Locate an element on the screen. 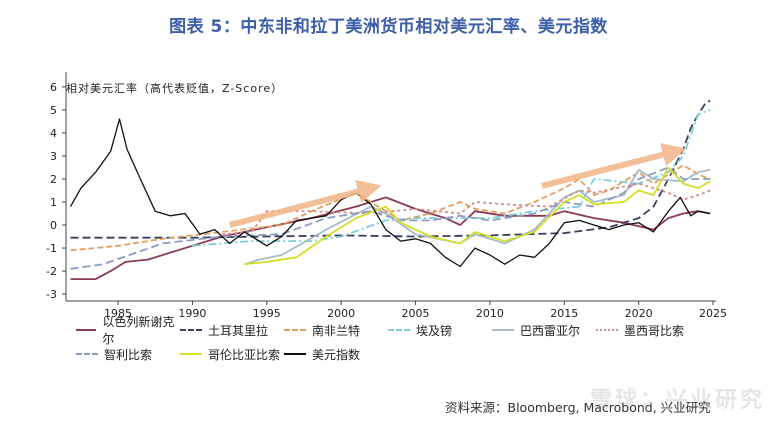 This screenshot has width=777, height=427. y-tick-label: 6 is located at coordinates (53, 87).